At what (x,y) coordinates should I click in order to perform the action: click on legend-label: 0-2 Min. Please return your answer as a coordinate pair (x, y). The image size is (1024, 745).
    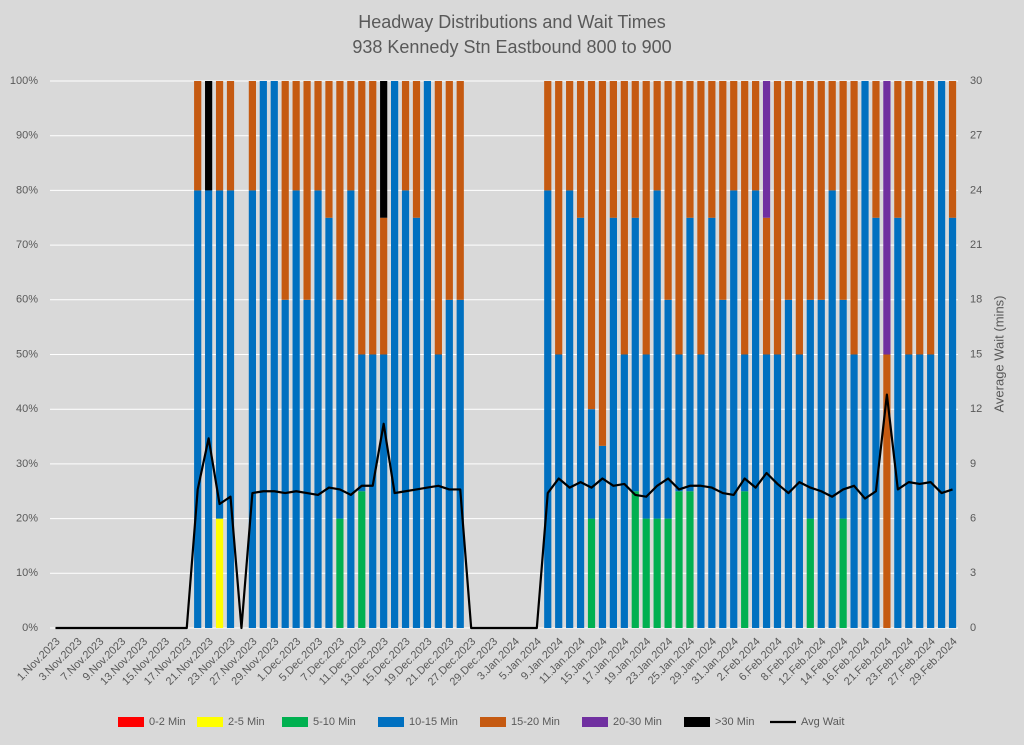
    Looking at the image, I should click on (167, 722).